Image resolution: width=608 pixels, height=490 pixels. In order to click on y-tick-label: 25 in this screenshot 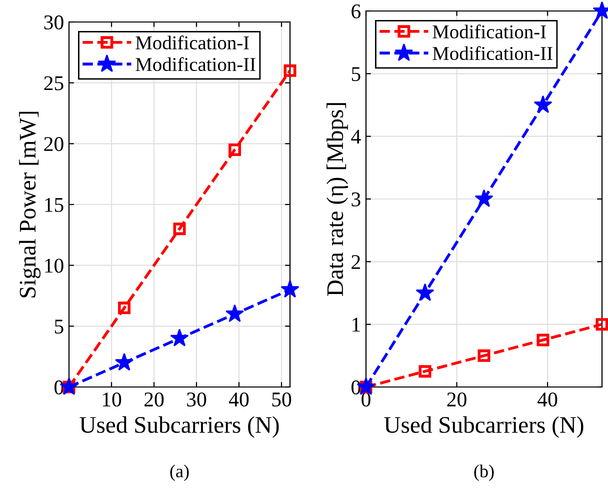, I will do `click(54, 83)`.